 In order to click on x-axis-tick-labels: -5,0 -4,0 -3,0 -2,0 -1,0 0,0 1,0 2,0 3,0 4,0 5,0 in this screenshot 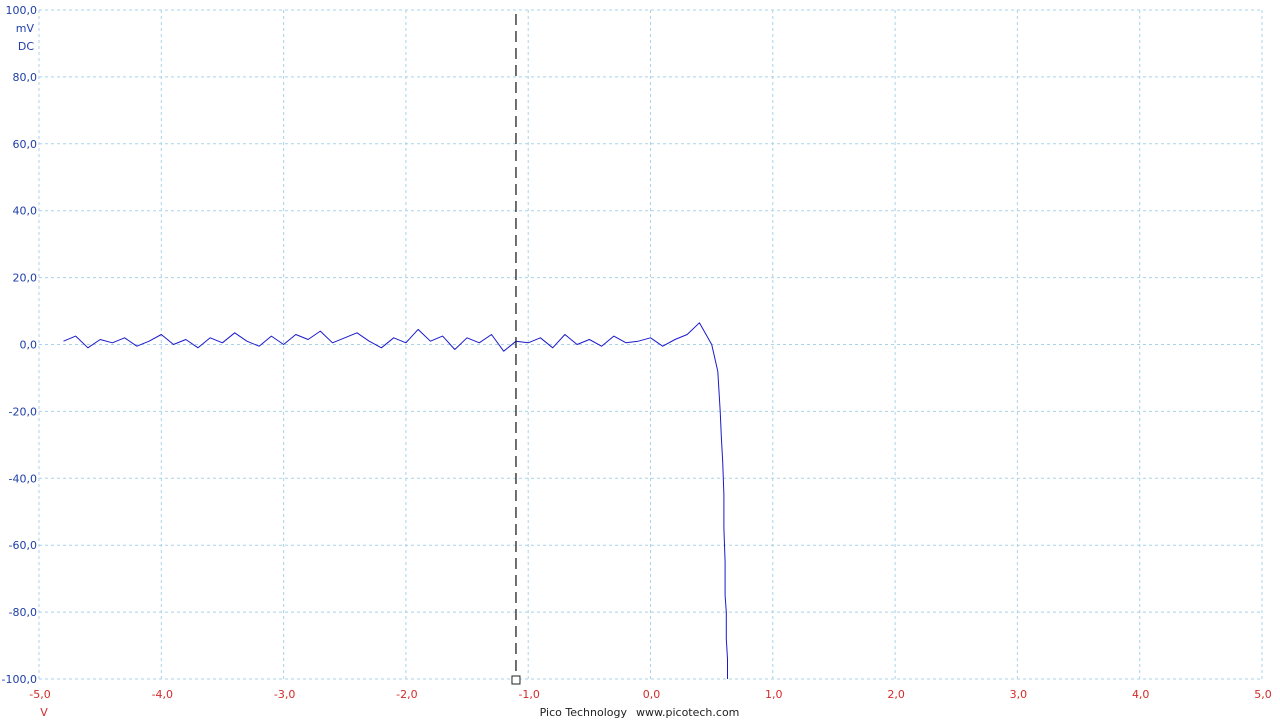, I will do `click(650, 694)`.